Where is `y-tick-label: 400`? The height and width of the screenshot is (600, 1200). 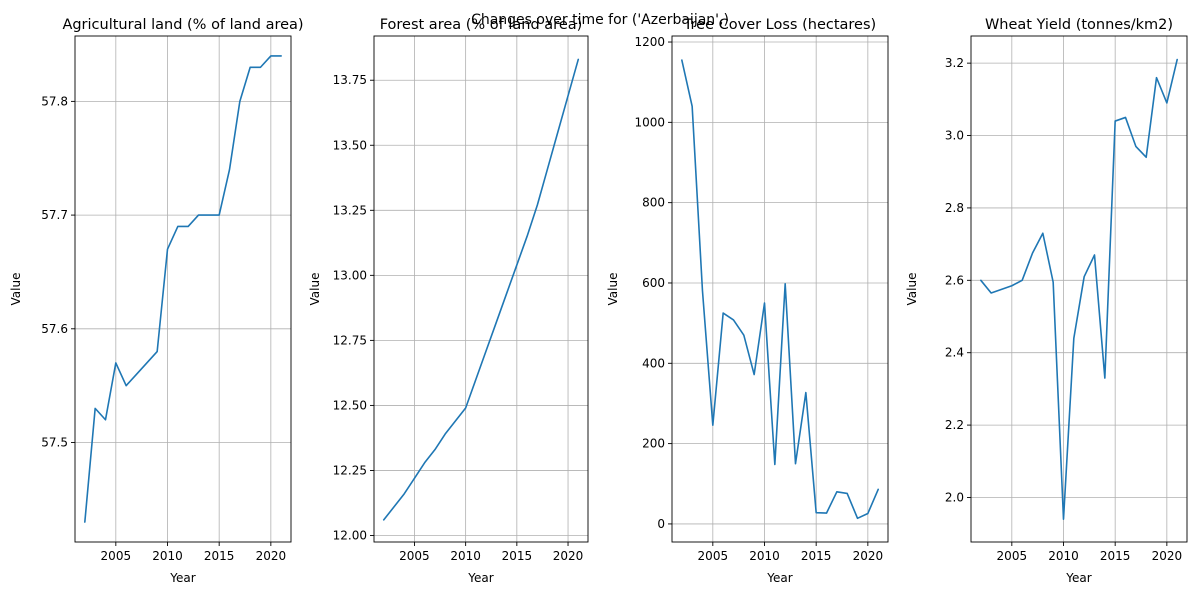 y-tick-label: 400 is located at coordinates (653, 363).